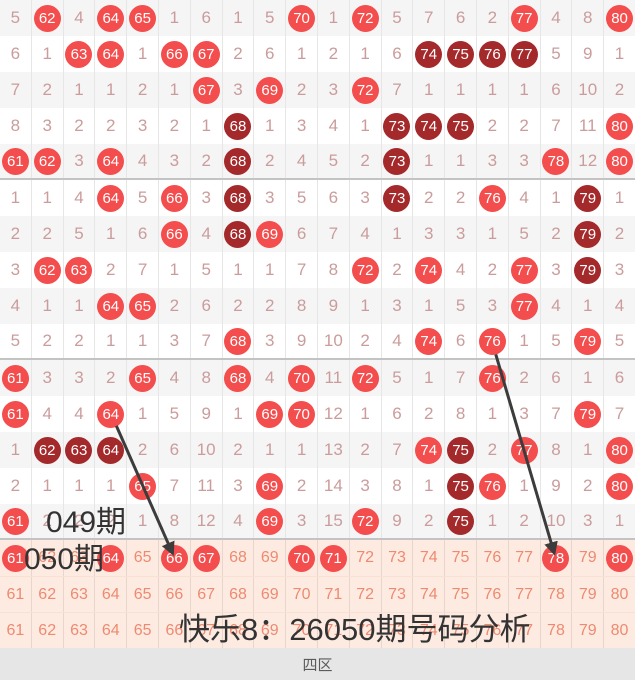 The height and width of the screenshot is (680, 635). Describe the element at coordinates (301, 630) in the screenshot. I see `grid-cell: 70` at that location.